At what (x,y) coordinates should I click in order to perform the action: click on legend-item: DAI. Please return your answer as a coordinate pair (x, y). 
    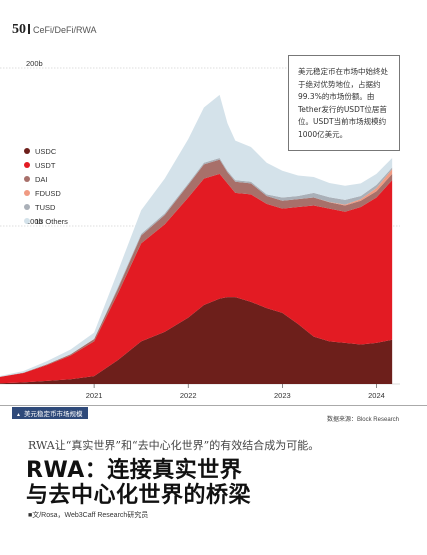
    Looking at the image, I should click on (46, 179).